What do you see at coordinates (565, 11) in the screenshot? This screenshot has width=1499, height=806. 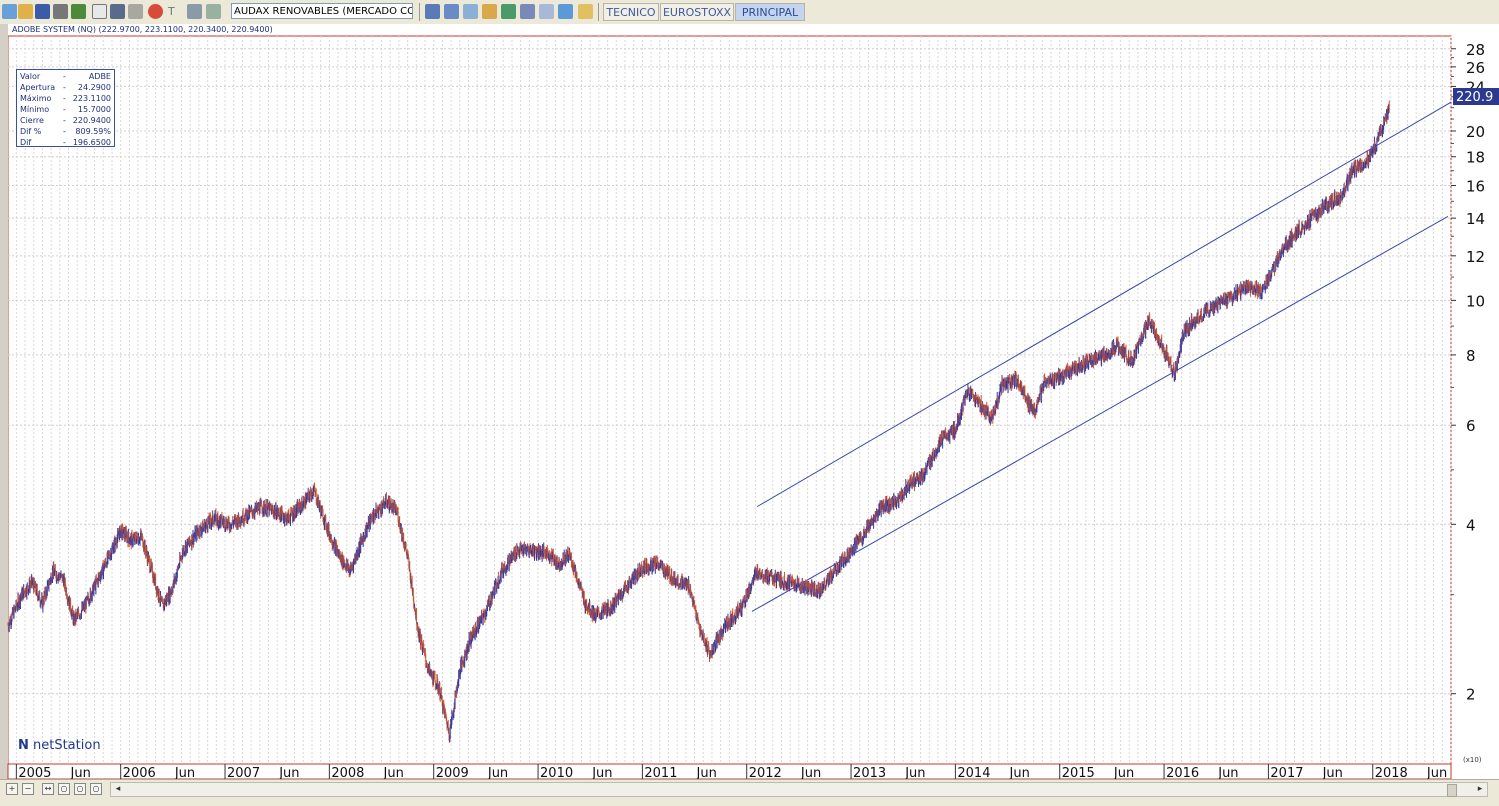 I see `alerts-icon` at bounding box center [565, 11].